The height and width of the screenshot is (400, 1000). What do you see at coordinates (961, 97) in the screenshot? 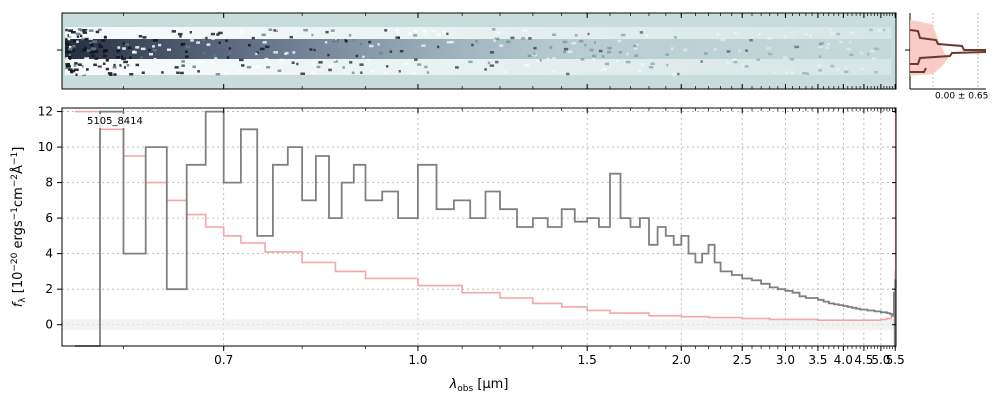
I see `profile-label: 0.00 ± 0.65` at bounding box center [961, 97].